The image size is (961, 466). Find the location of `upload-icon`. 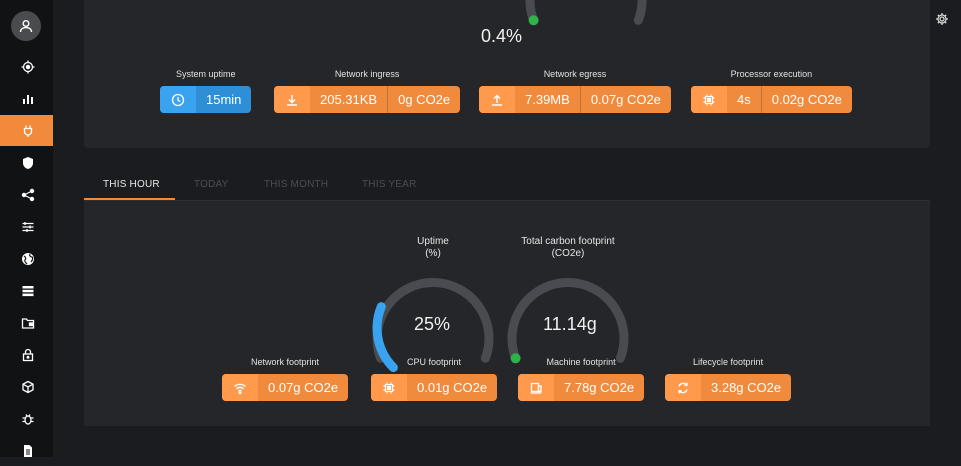

upload-icon is located at coordinates (497, 99).